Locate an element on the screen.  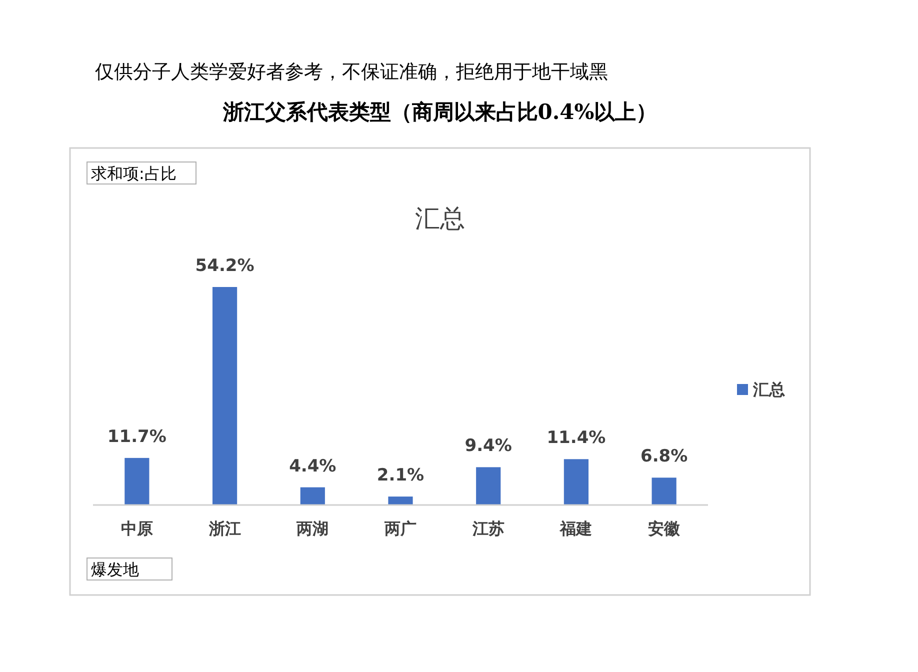
x-tick-label: 安徽 is located at coordinates (665, 528).